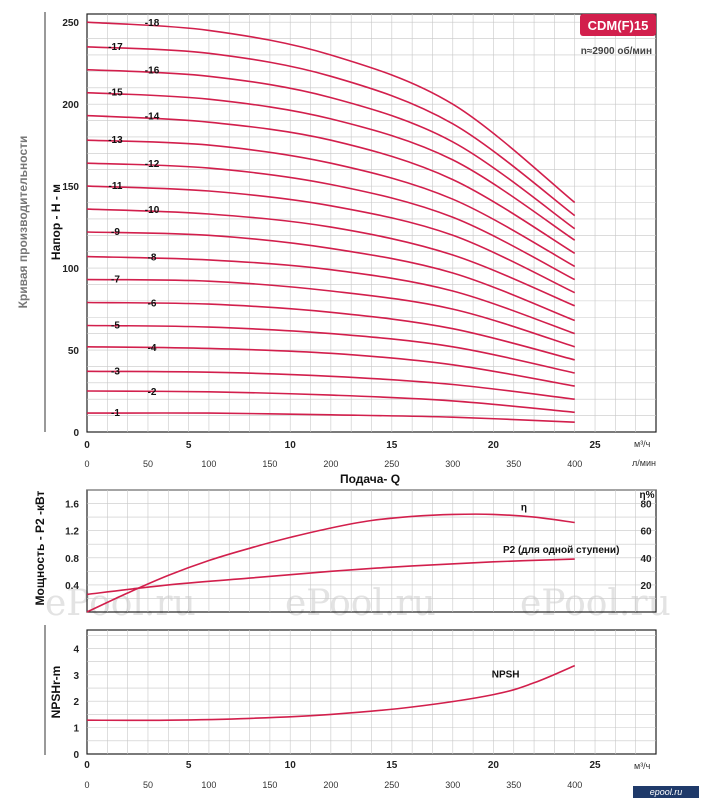 The width and height of the screenshot is (702, 798). Describe the element at coordinates (513, 785) in the screenshot. I see `p3-lmin-tick-350: 350` at that location.